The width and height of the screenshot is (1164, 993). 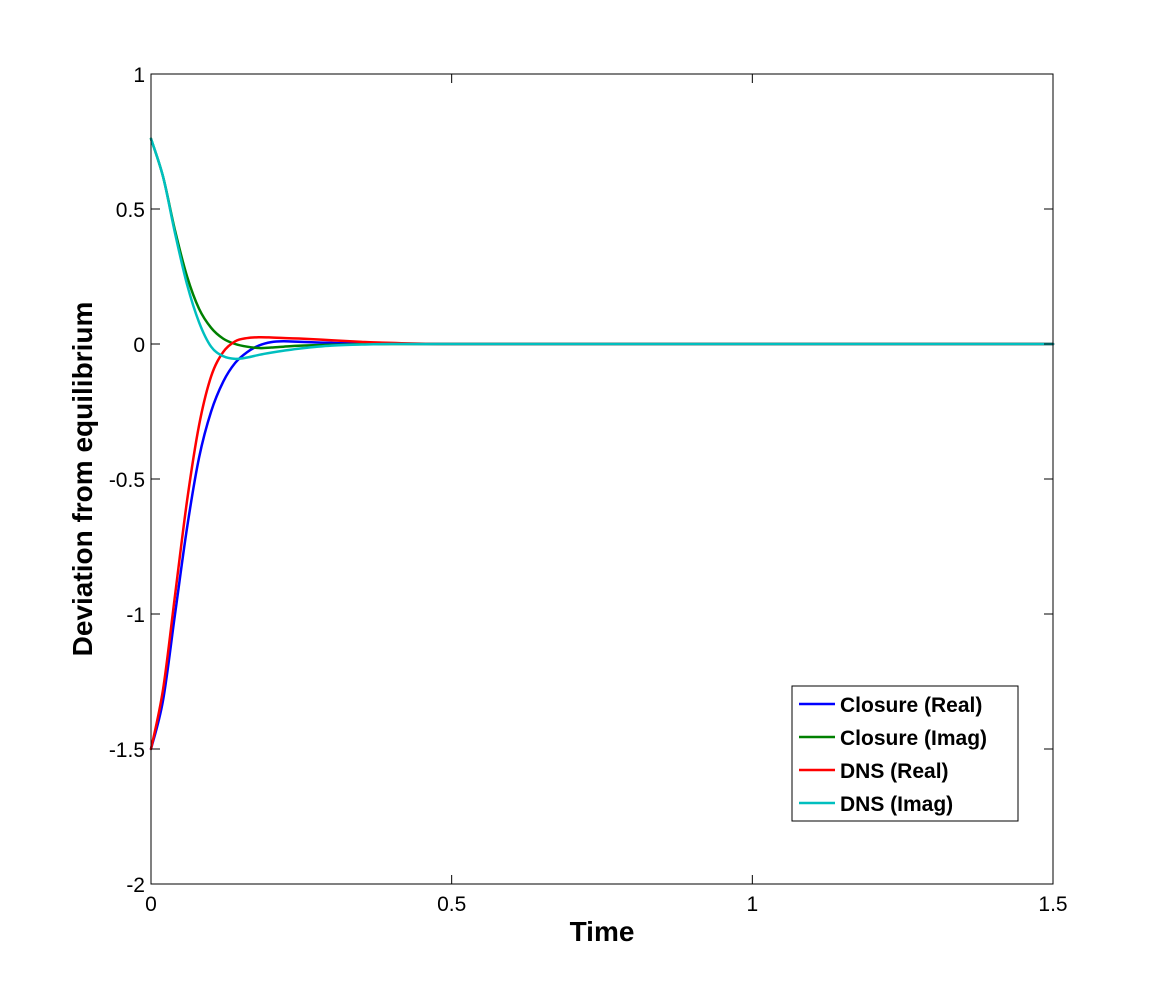 What do you see at coordinates (894, 771) in the screenshot?
I see `legend-label: DNS (Real)` at bounding box center [894, 771].